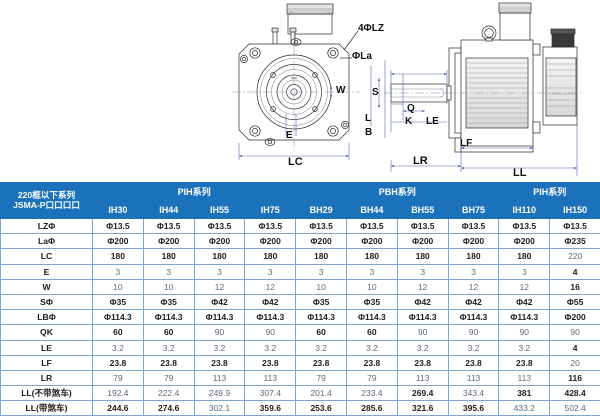 This screenshot has height=416, width=600. Describe the element at coordinates (340, 91) in the screenshot. I see `dim-w-label: W` at that location.